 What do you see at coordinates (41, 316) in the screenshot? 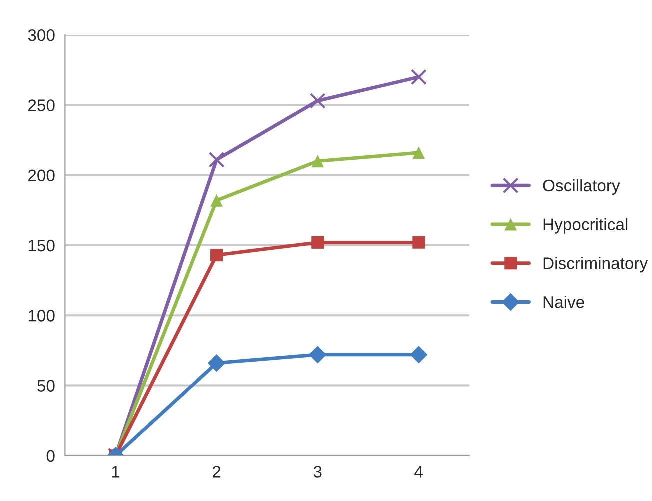
I see `y-tick-label: 100` at bounding box center [41, 316].